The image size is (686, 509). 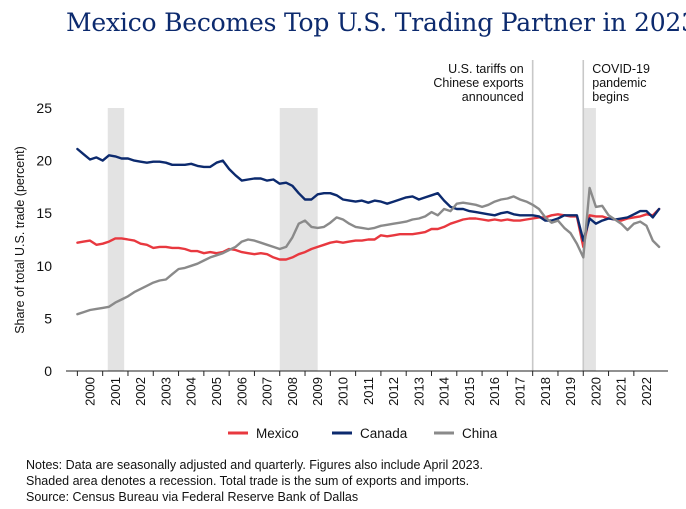 I want to click on x-tick-label: 2013, so click(x=418, y=391).